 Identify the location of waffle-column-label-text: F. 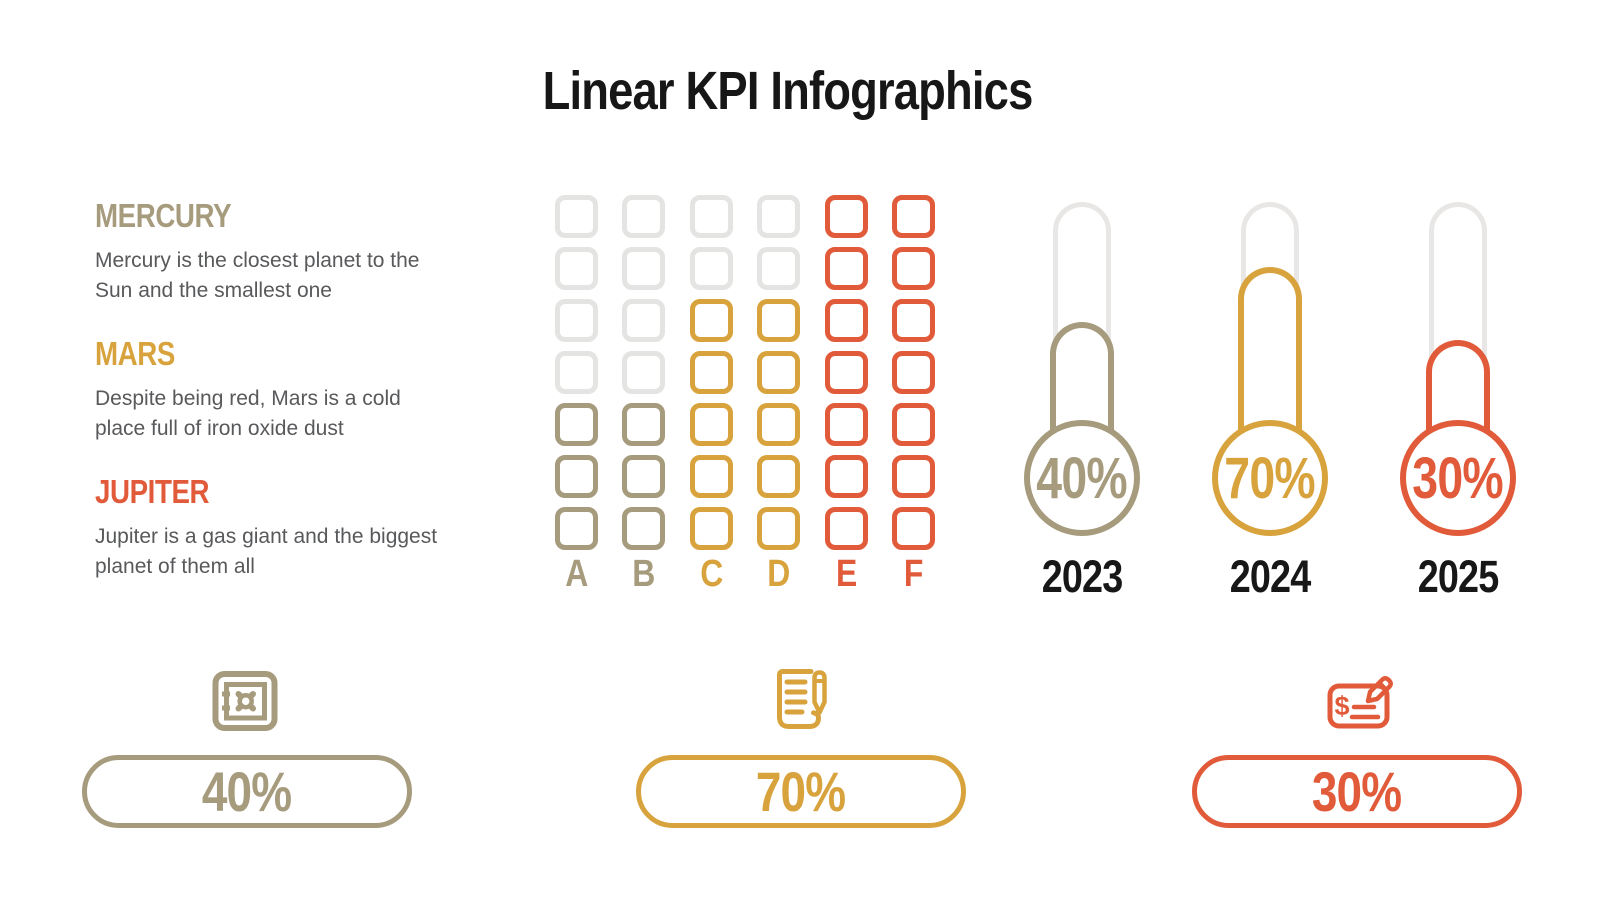
(913, 574).